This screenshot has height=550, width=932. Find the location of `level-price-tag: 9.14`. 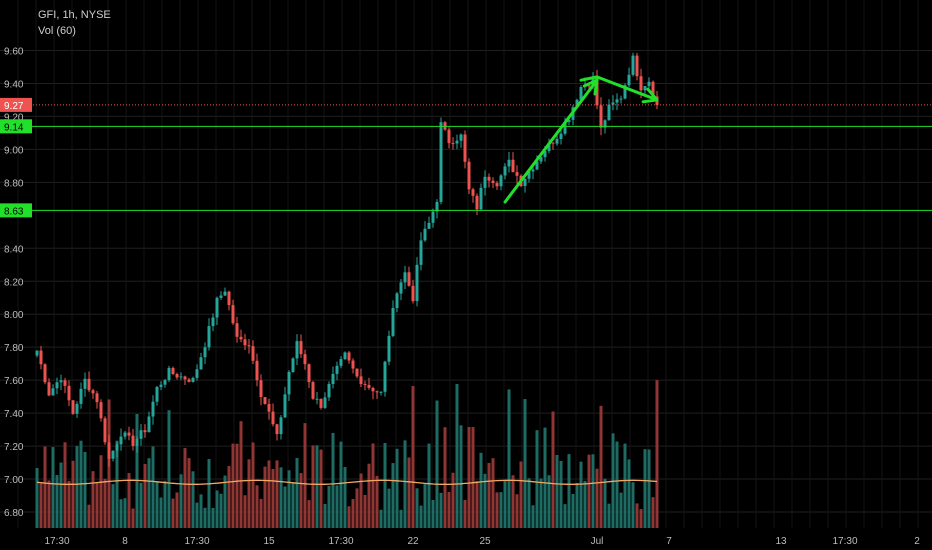

level-price-tag: 9.14 is located at coordinates (14, 127).